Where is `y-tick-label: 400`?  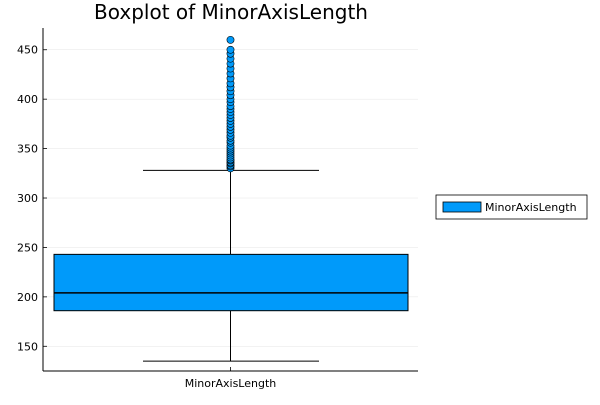 y-tick-label: 400 is located at coordinates (27, 99).